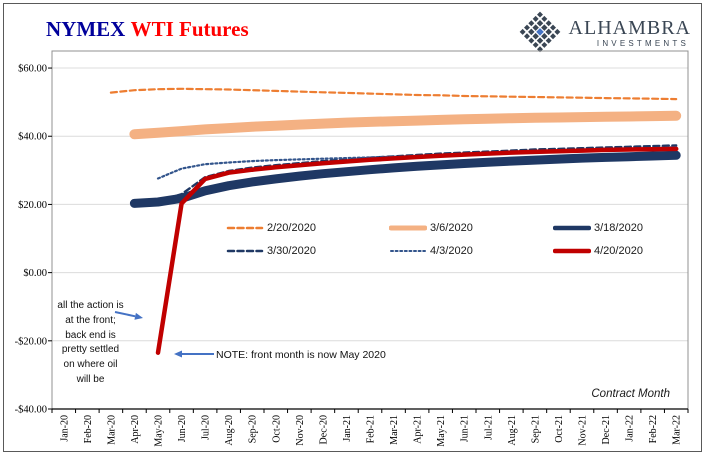 This screenshot has height=465, width=705. Describe the element at coordinates (206, 427) in the screenshot. I see `x-tick-label: Jul-20` at that location.